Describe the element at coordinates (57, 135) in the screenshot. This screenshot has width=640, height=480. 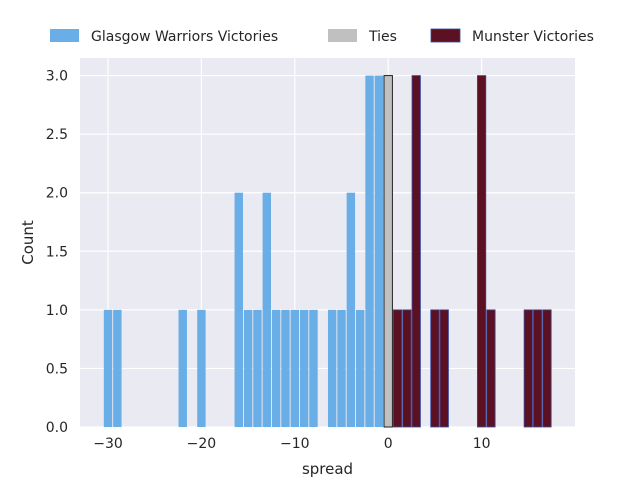
I see `y-tick-label: 2.5` at that location.